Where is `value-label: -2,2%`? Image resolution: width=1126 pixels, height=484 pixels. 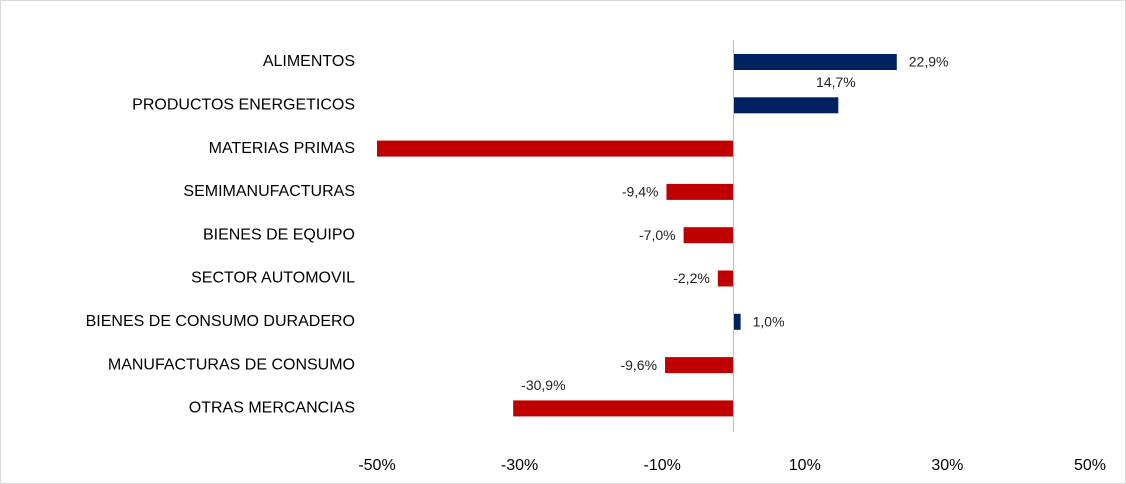
value-label: -2,2% is located at coordinates (691, 278).